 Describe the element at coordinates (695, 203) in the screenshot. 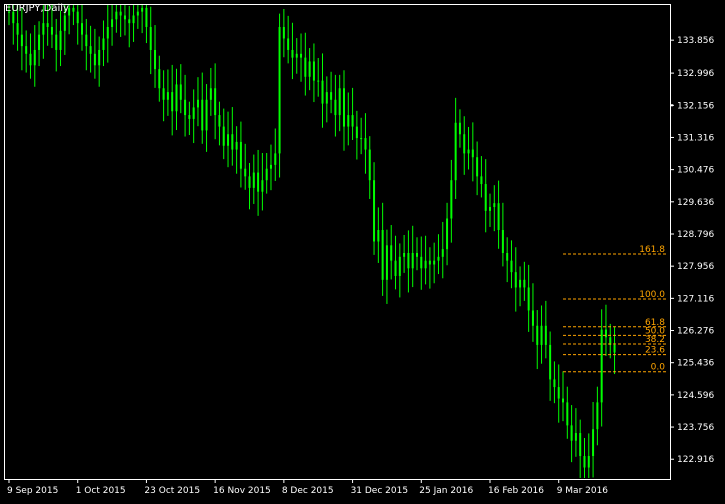

I see `y-tick-label: 129.636` at that location.